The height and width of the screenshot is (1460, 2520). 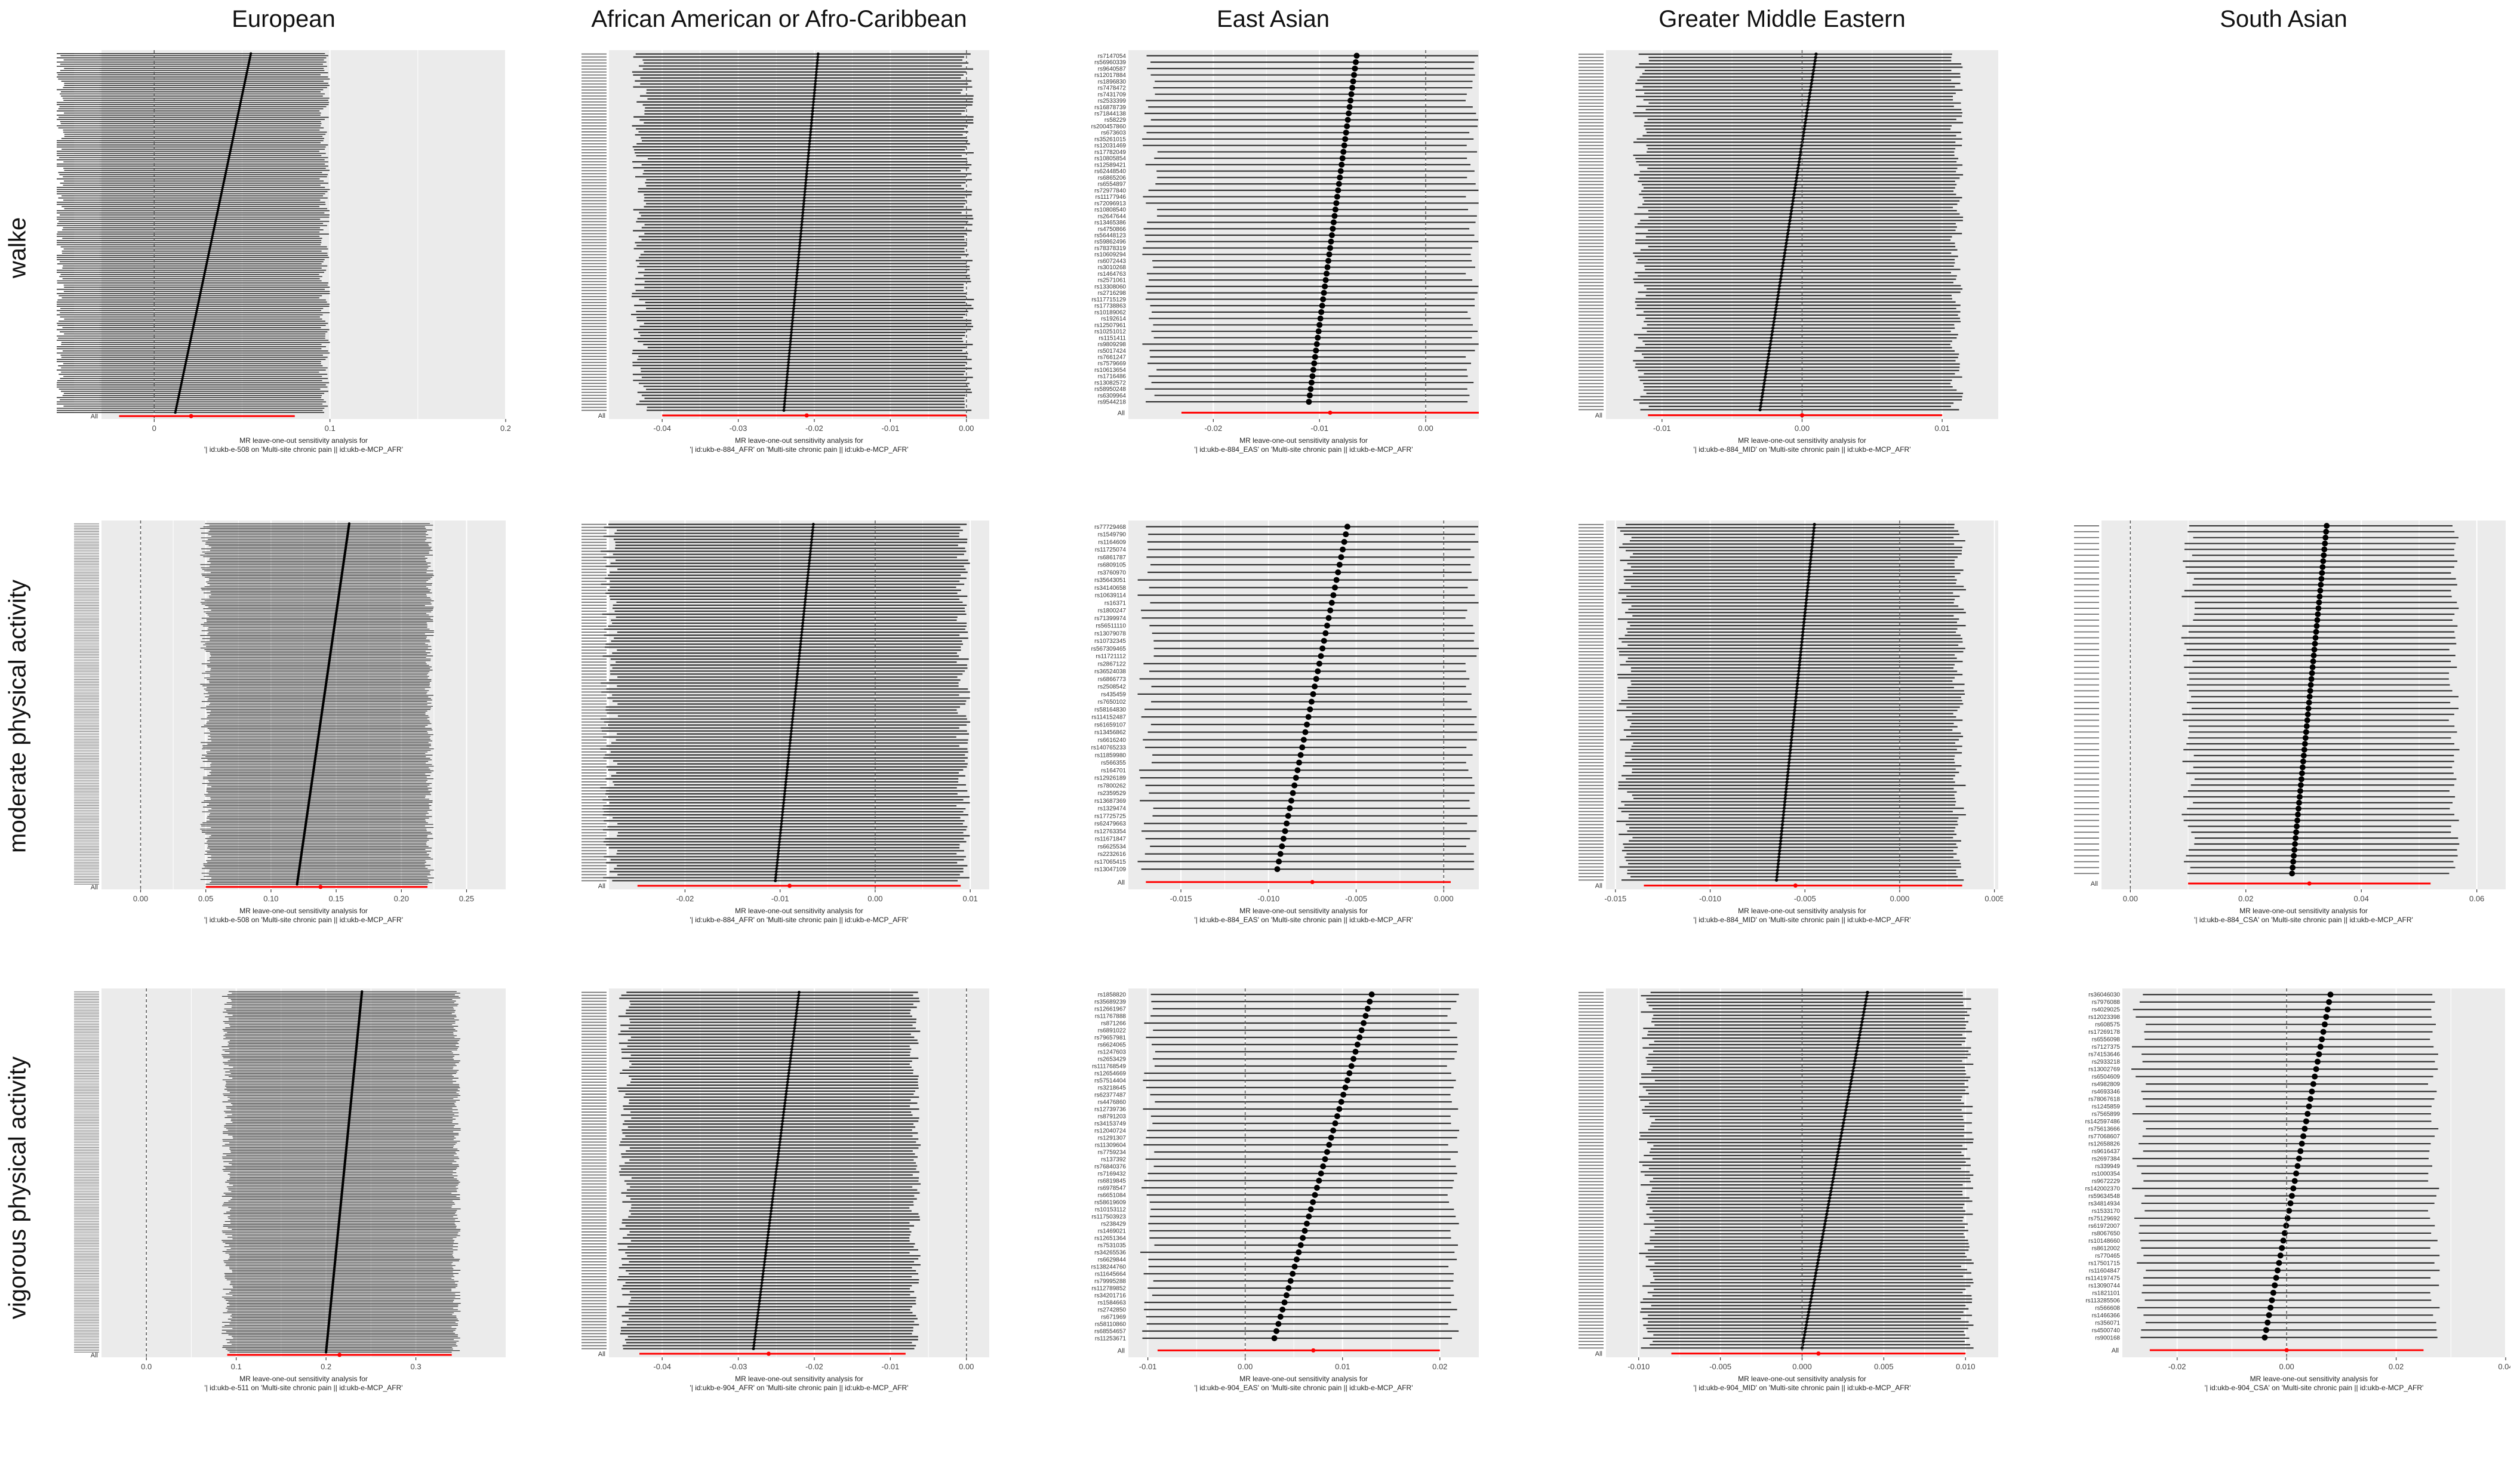 I want to click on x-tick-label: -0.02, so click(x=685, y=898).